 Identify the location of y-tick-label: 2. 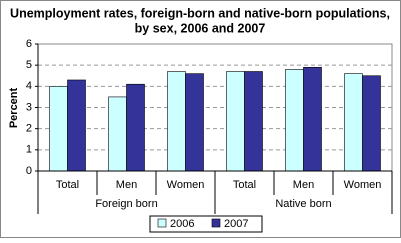
(29, 129).